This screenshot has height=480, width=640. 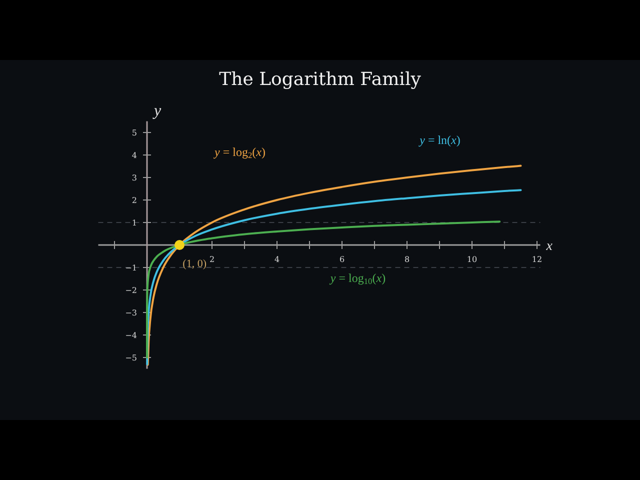 I want to click on y-tick-label: −3, so click(x=131, y=313).